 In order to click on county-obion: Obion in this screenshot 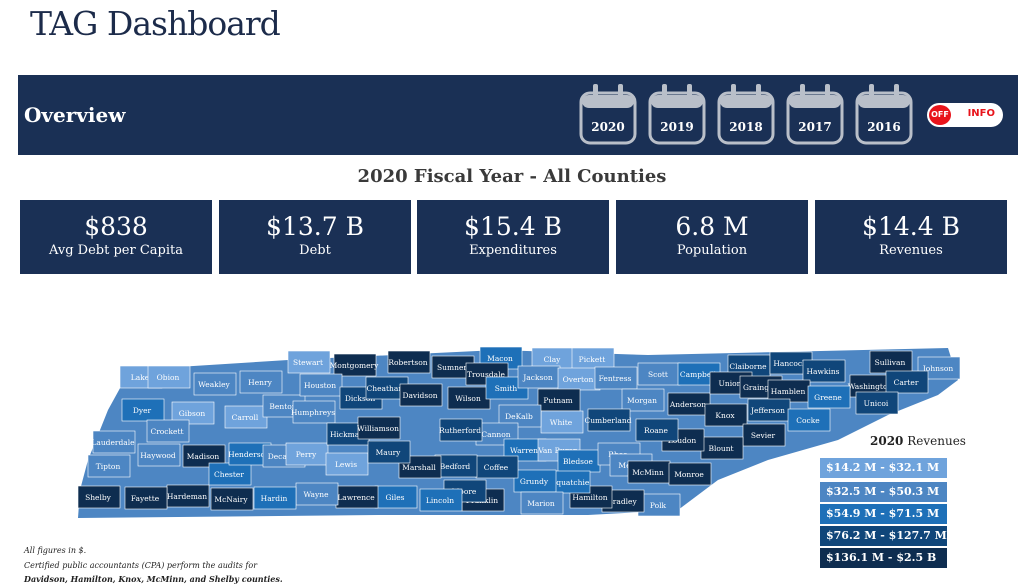, I will do `click(169, 377)`.